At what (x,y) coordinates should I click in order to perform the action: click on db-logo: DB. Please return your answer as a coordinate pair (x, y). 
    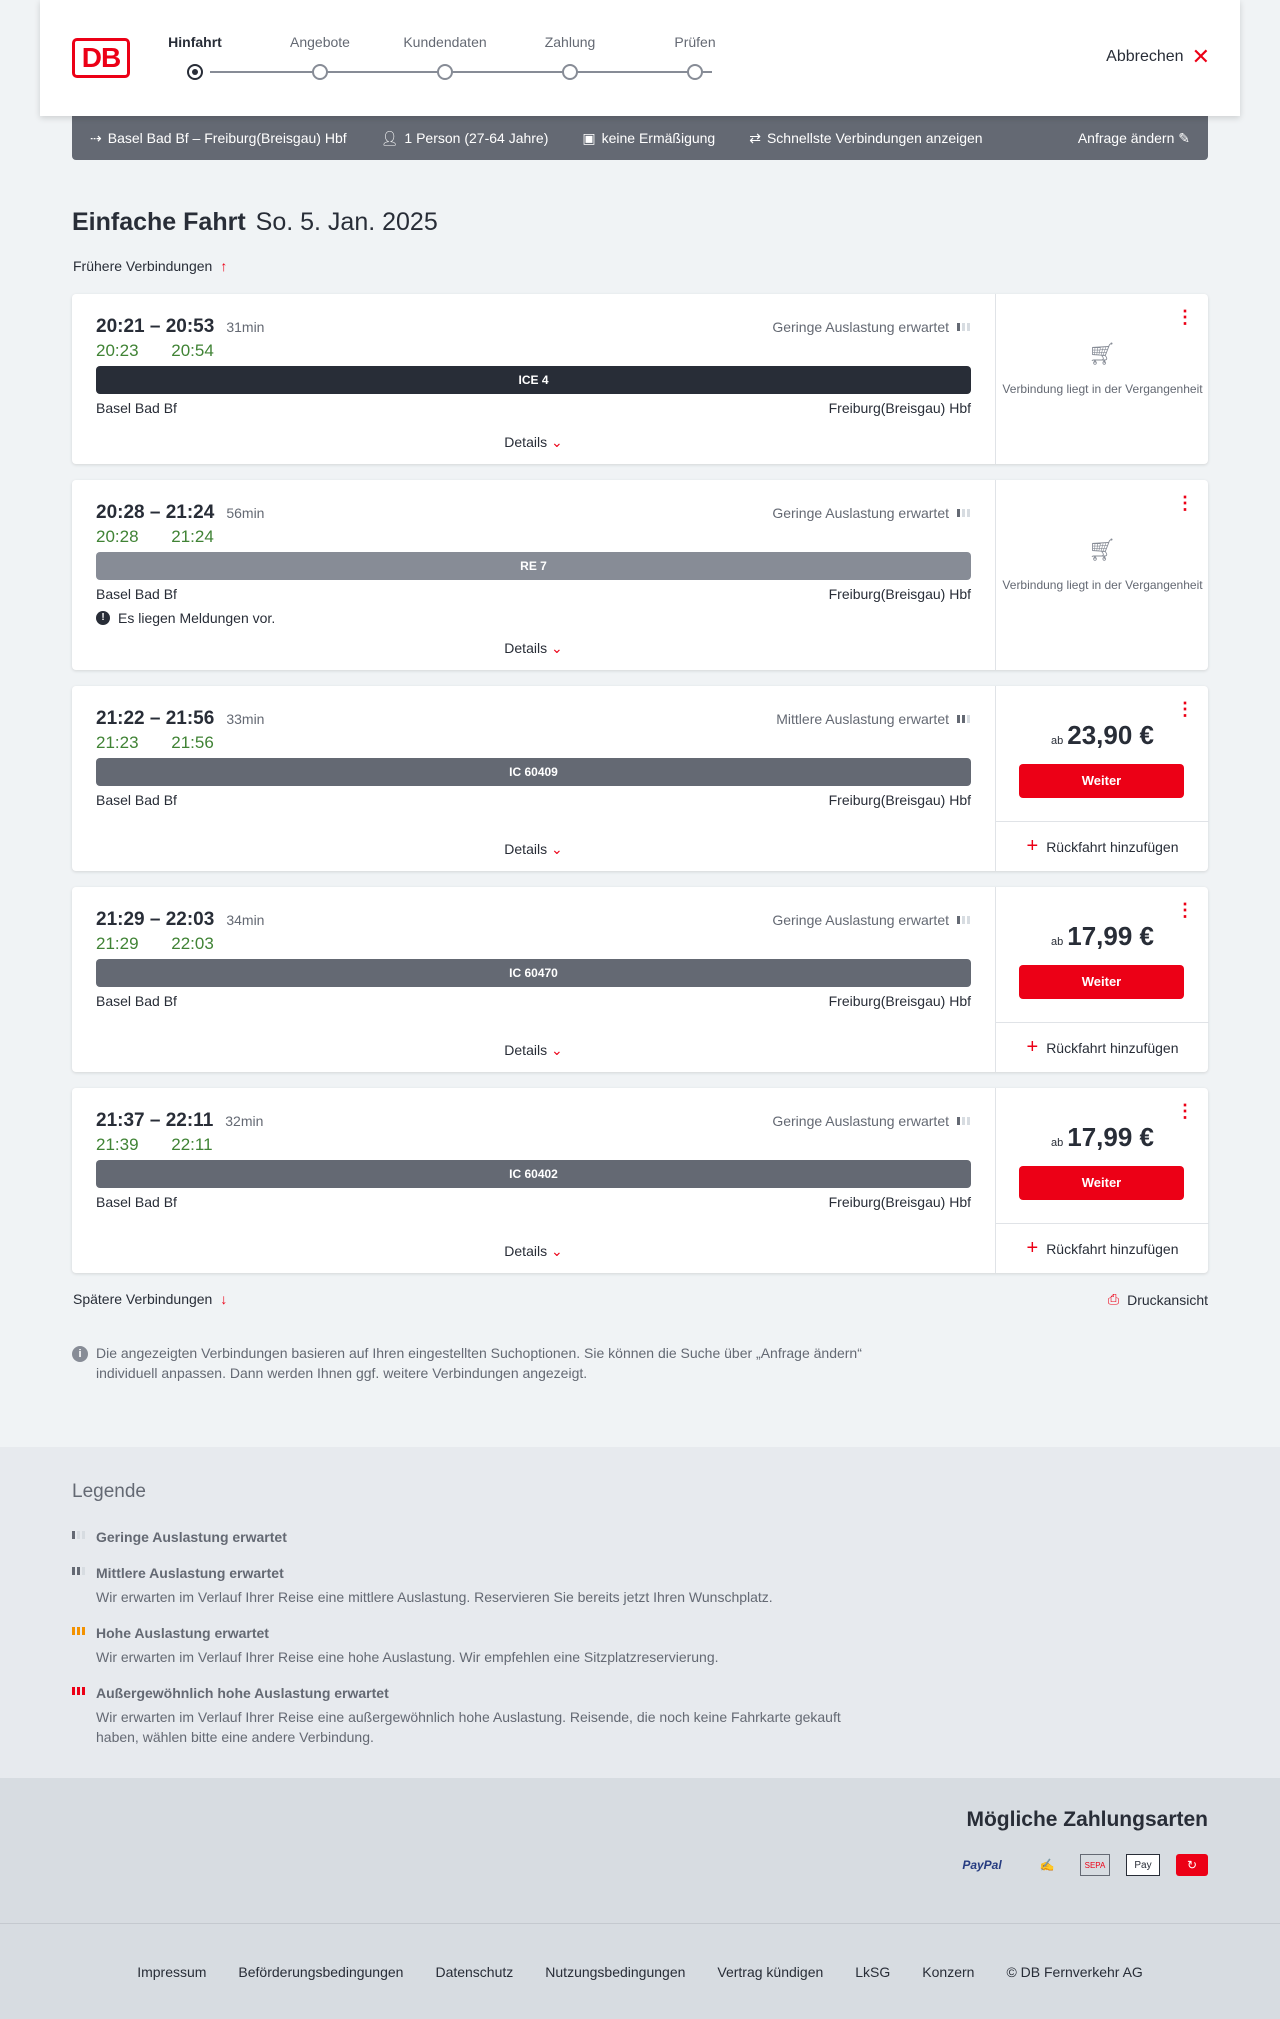
    Looking at the image, I should click on (101, 58).